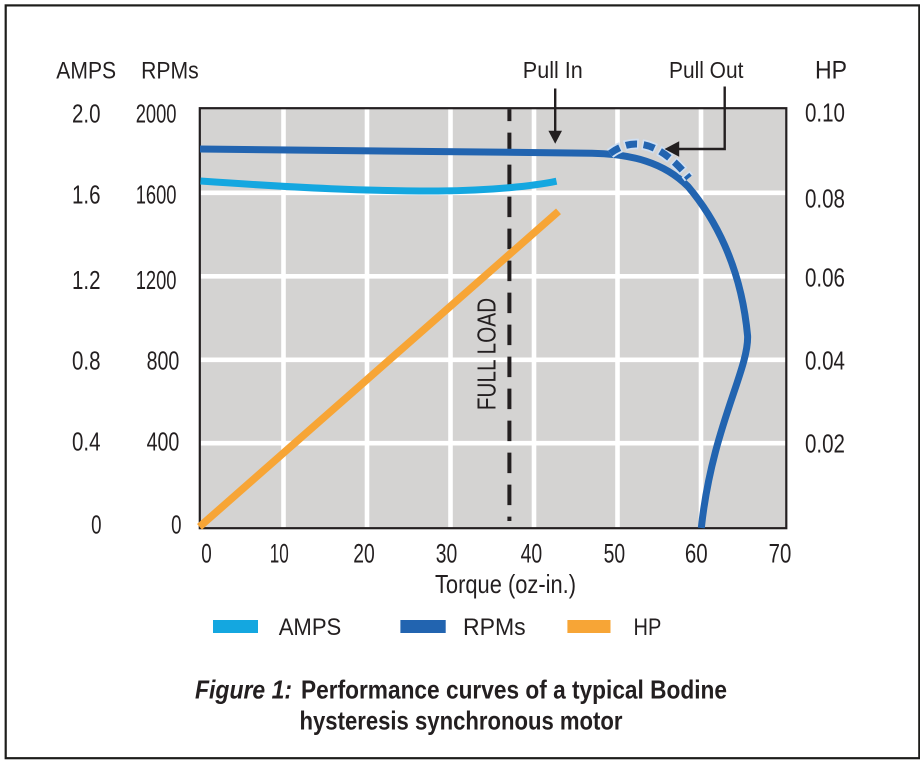 Image resolution: width=920 pixels, height=761 pixels. Describe the element at coordinates (825, 444) in the screenshot. I see `svg-text: 0.02` at that location.